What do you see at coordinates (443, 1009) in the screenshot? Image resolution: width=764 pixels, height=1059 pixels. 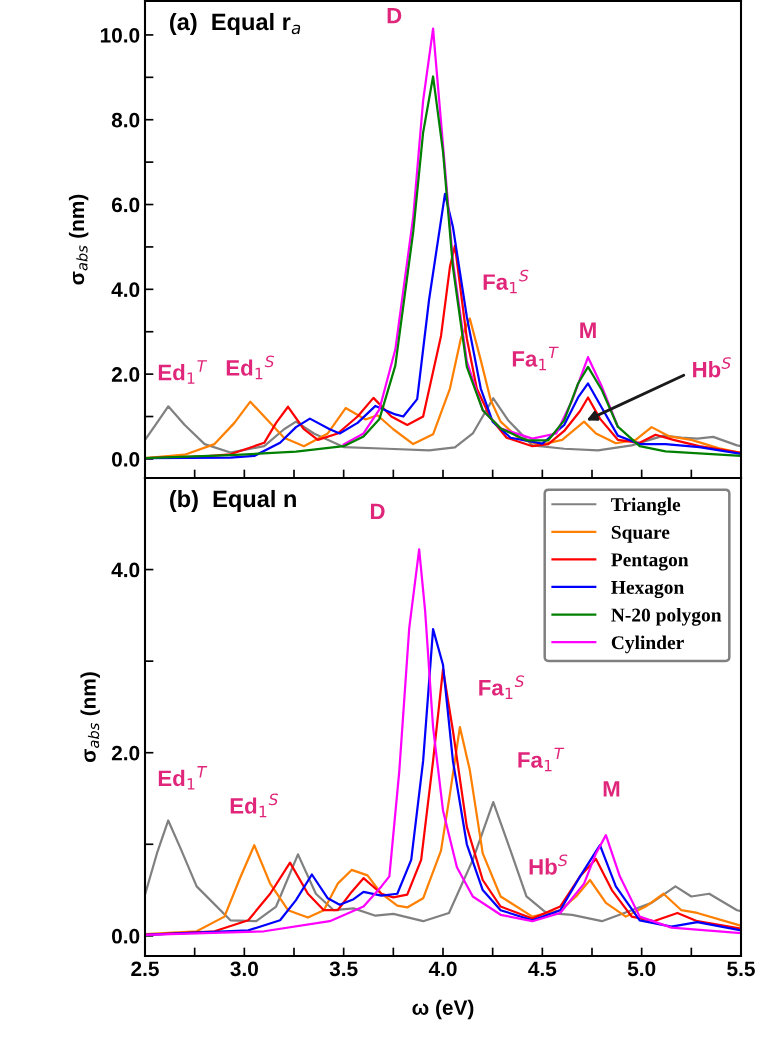 I see `x-axis-title: ω (eV)` at bounding box center [443, 1009].